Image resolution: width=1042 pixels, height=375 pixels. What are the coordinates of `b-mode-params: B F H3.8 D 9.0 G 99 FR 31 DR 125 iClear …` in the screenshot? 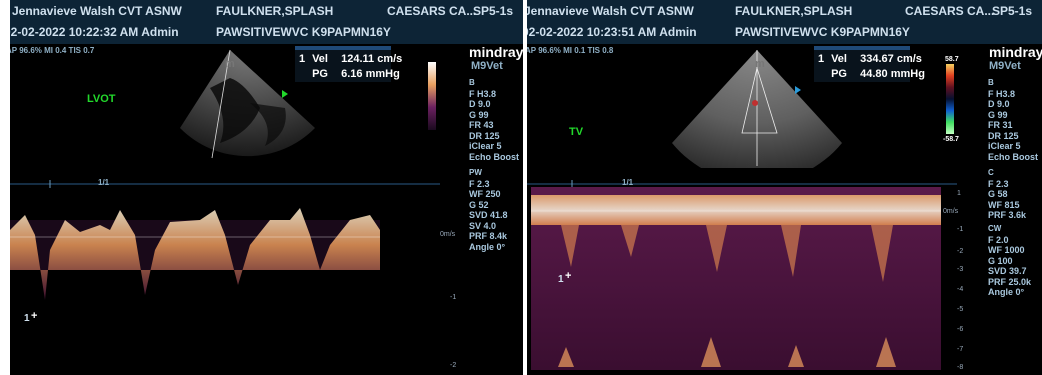 It's located at (1013, 120).